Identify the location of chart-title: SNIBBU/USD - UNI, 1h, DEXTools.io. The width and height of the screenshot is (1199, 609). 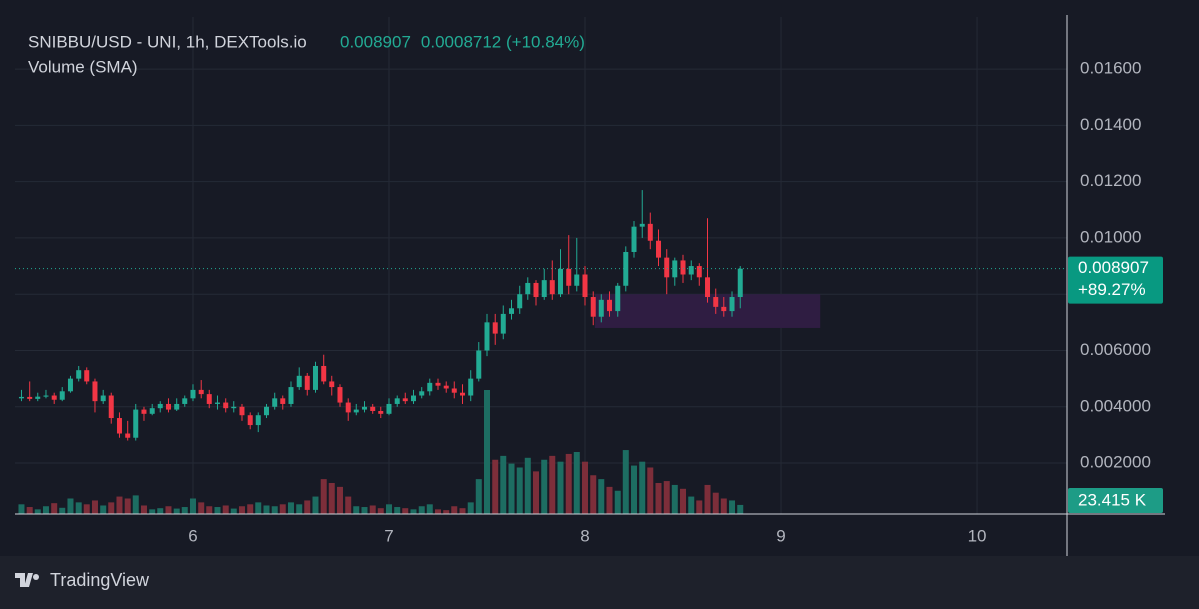
(167, 41).